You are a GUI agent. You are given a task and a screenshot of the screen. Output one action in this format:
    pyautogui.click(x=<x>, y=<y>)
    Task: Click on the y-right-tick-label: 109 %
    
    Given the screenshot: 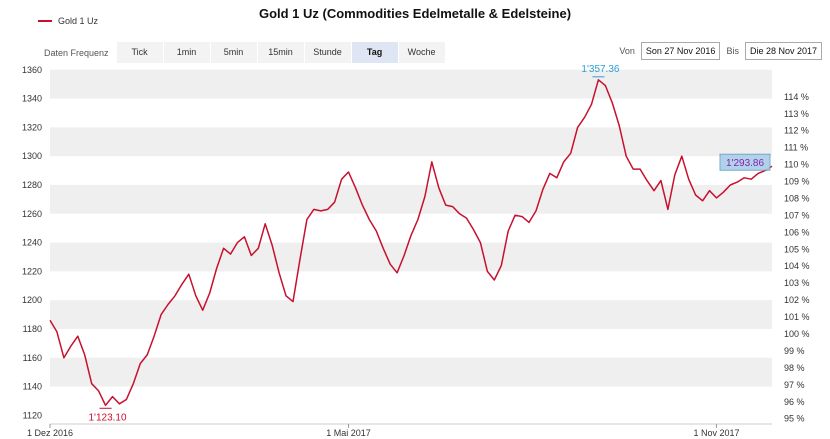 What is the action you would take?
    pyautogui.click(x=797, y=182)
    